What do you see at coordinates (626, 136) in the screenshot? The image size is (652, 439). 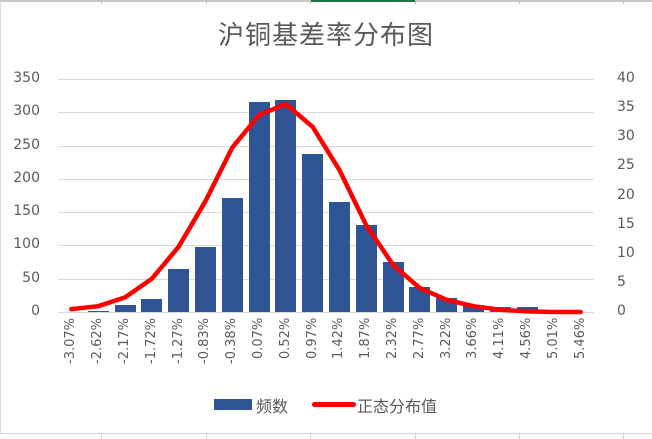 I see `y-axis-right-tick: 30` at bounding box center [626, 136].